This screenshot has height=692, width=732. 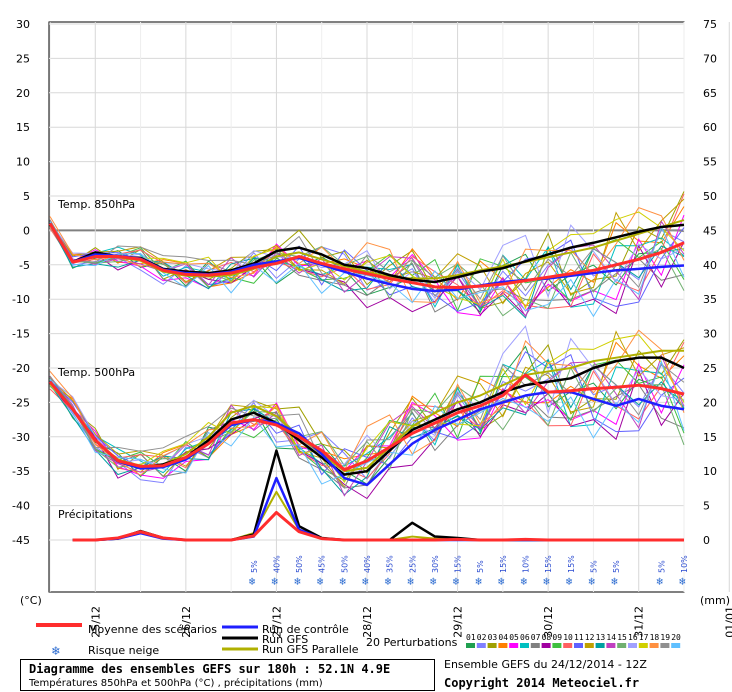 I want to click on right-tick-label: 55, so click(x=710, y=162).